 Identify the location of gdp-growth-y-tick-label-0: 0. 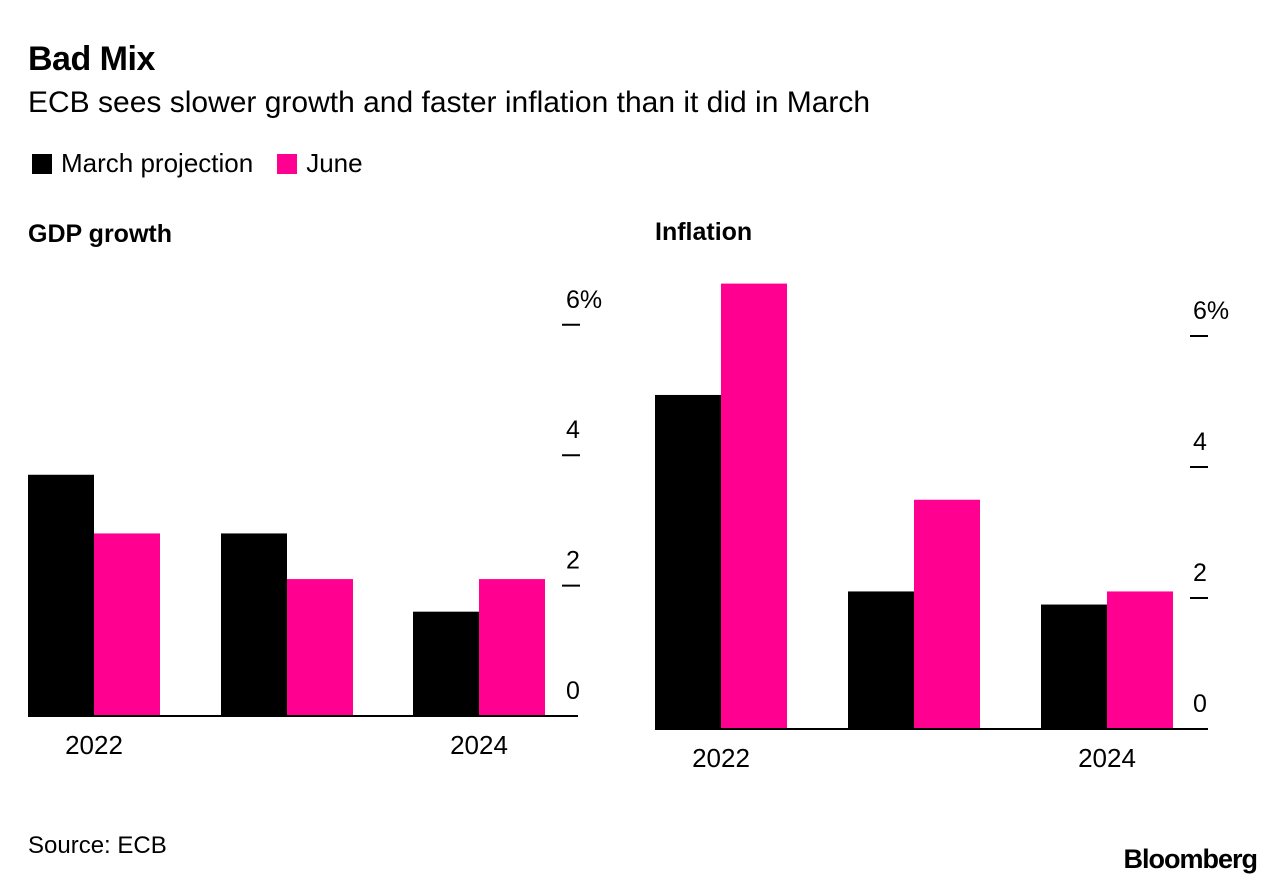
(573, 691).